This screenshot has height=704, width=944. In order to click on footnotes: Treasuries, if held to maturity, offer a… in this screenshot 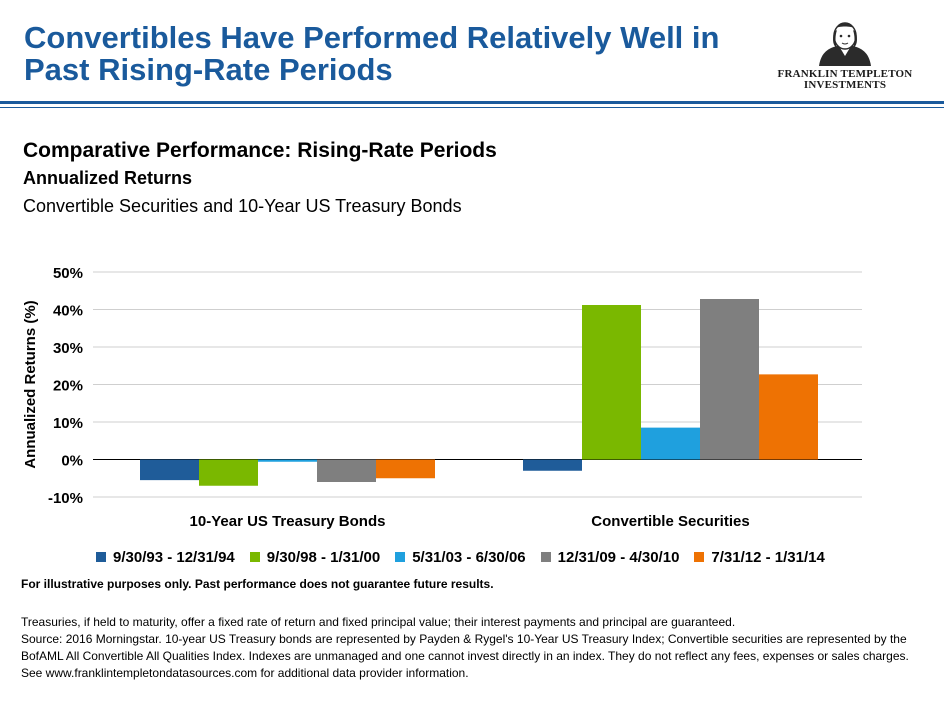, I will do `click(473, 648)`.